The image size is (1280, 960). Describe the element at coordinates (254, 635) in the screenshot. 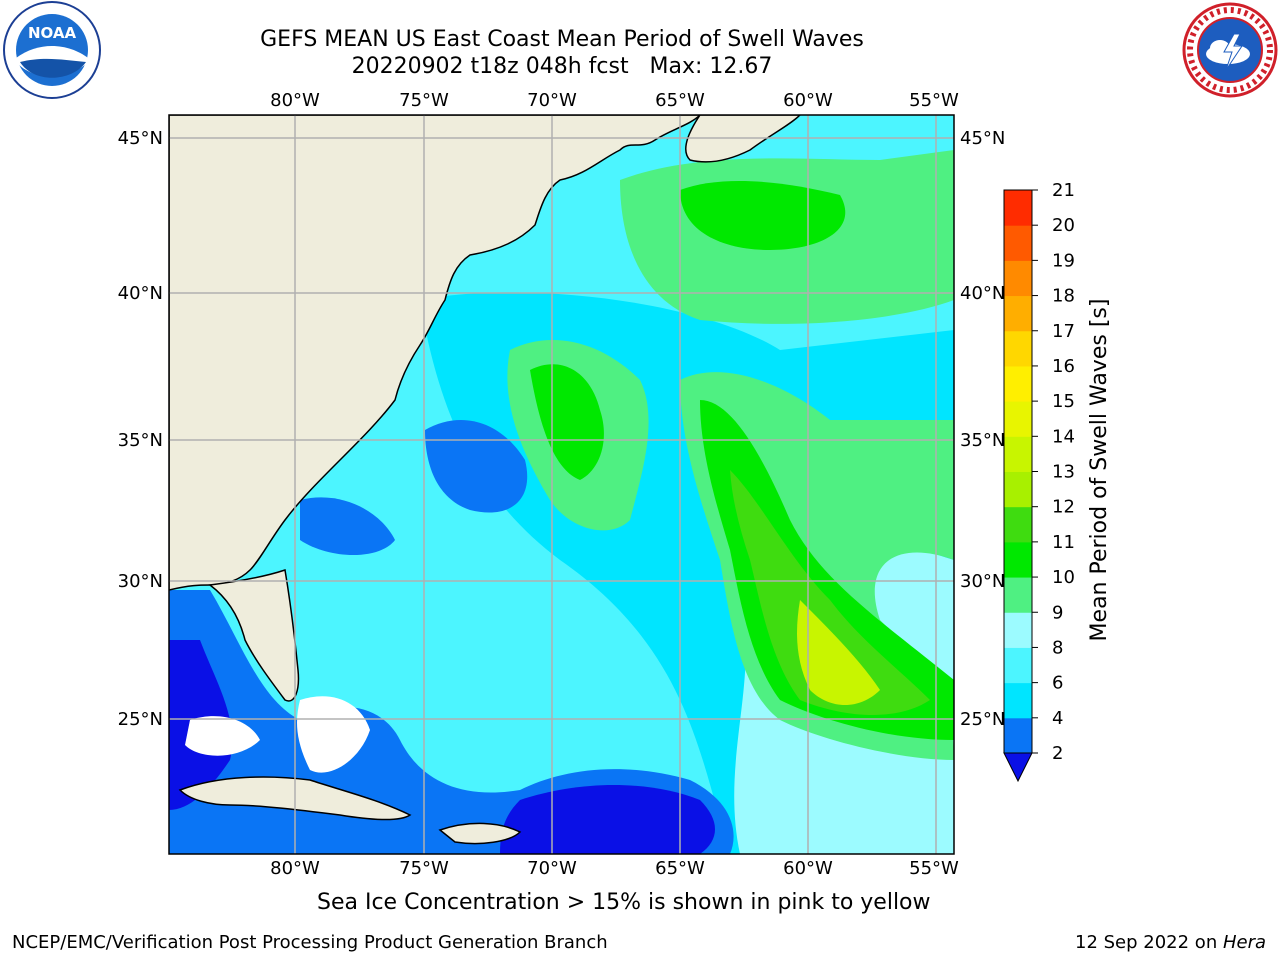

I see `land-florida` at that location.